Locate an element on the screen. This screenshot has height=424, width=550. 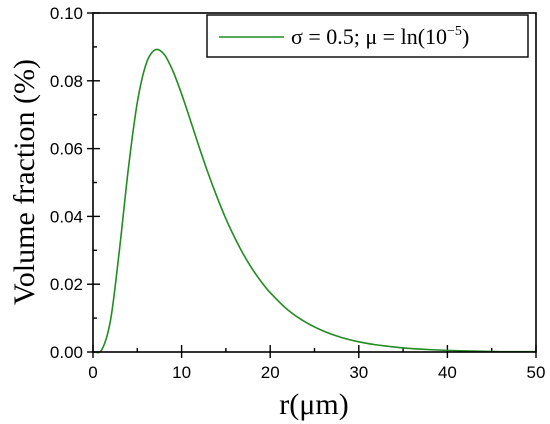
y-tick-label: 0.10 is located at coordinates (66, 13).